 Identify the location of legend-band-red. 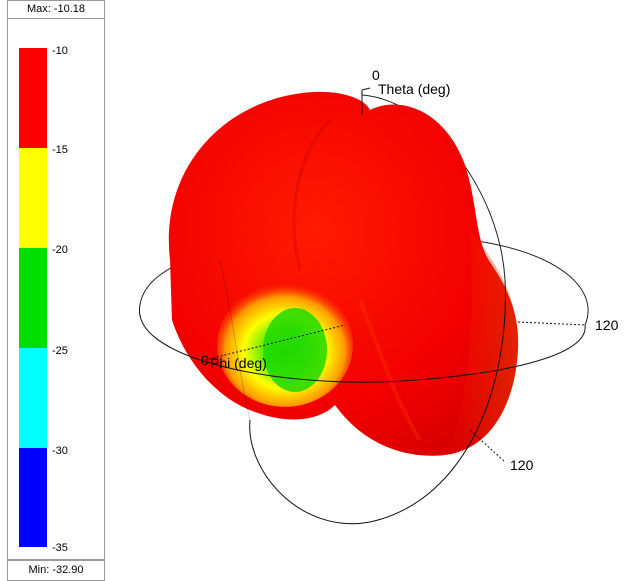
(33, 98).